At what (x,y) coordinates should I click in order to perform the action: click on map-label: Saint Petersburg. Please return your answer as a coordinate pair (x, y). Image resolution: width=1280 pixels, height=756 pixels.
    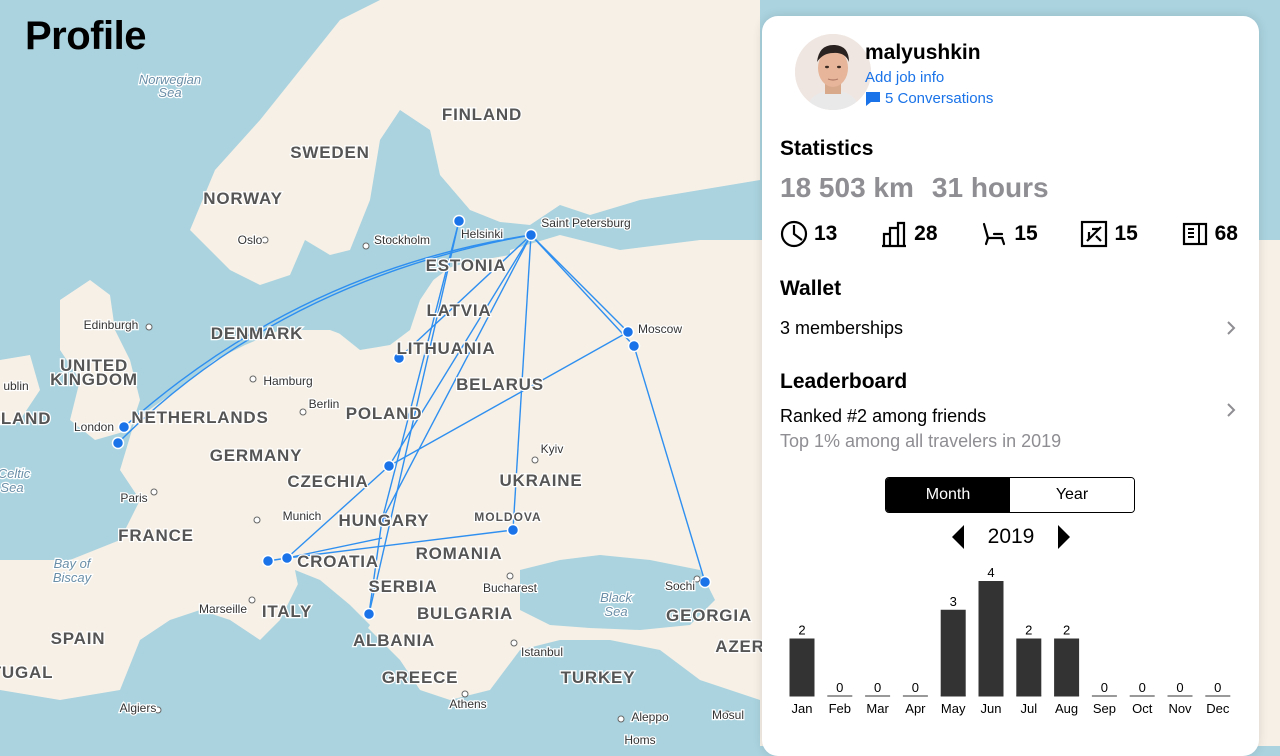
    Looking at the image, I should click on (585, 223).